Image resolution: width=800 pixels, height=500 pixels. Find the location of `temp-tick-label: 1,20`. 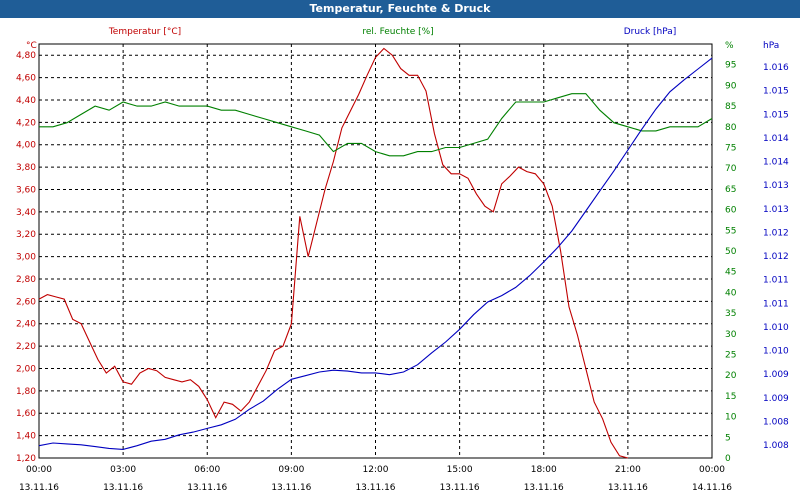

temp-tick-label: 1,20 is located at coordinates (26, 459).